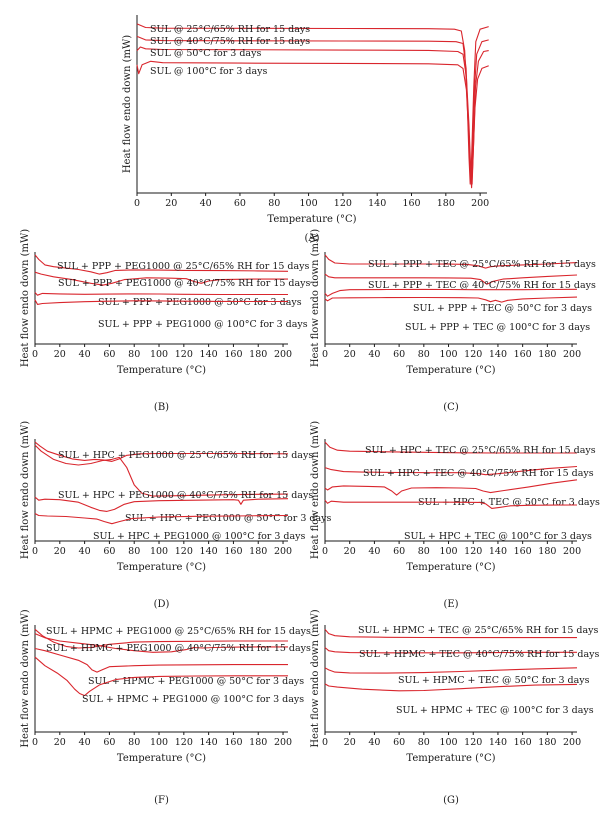  I want to click on panel-a-x-tick-label: 160, so click(411, 203).